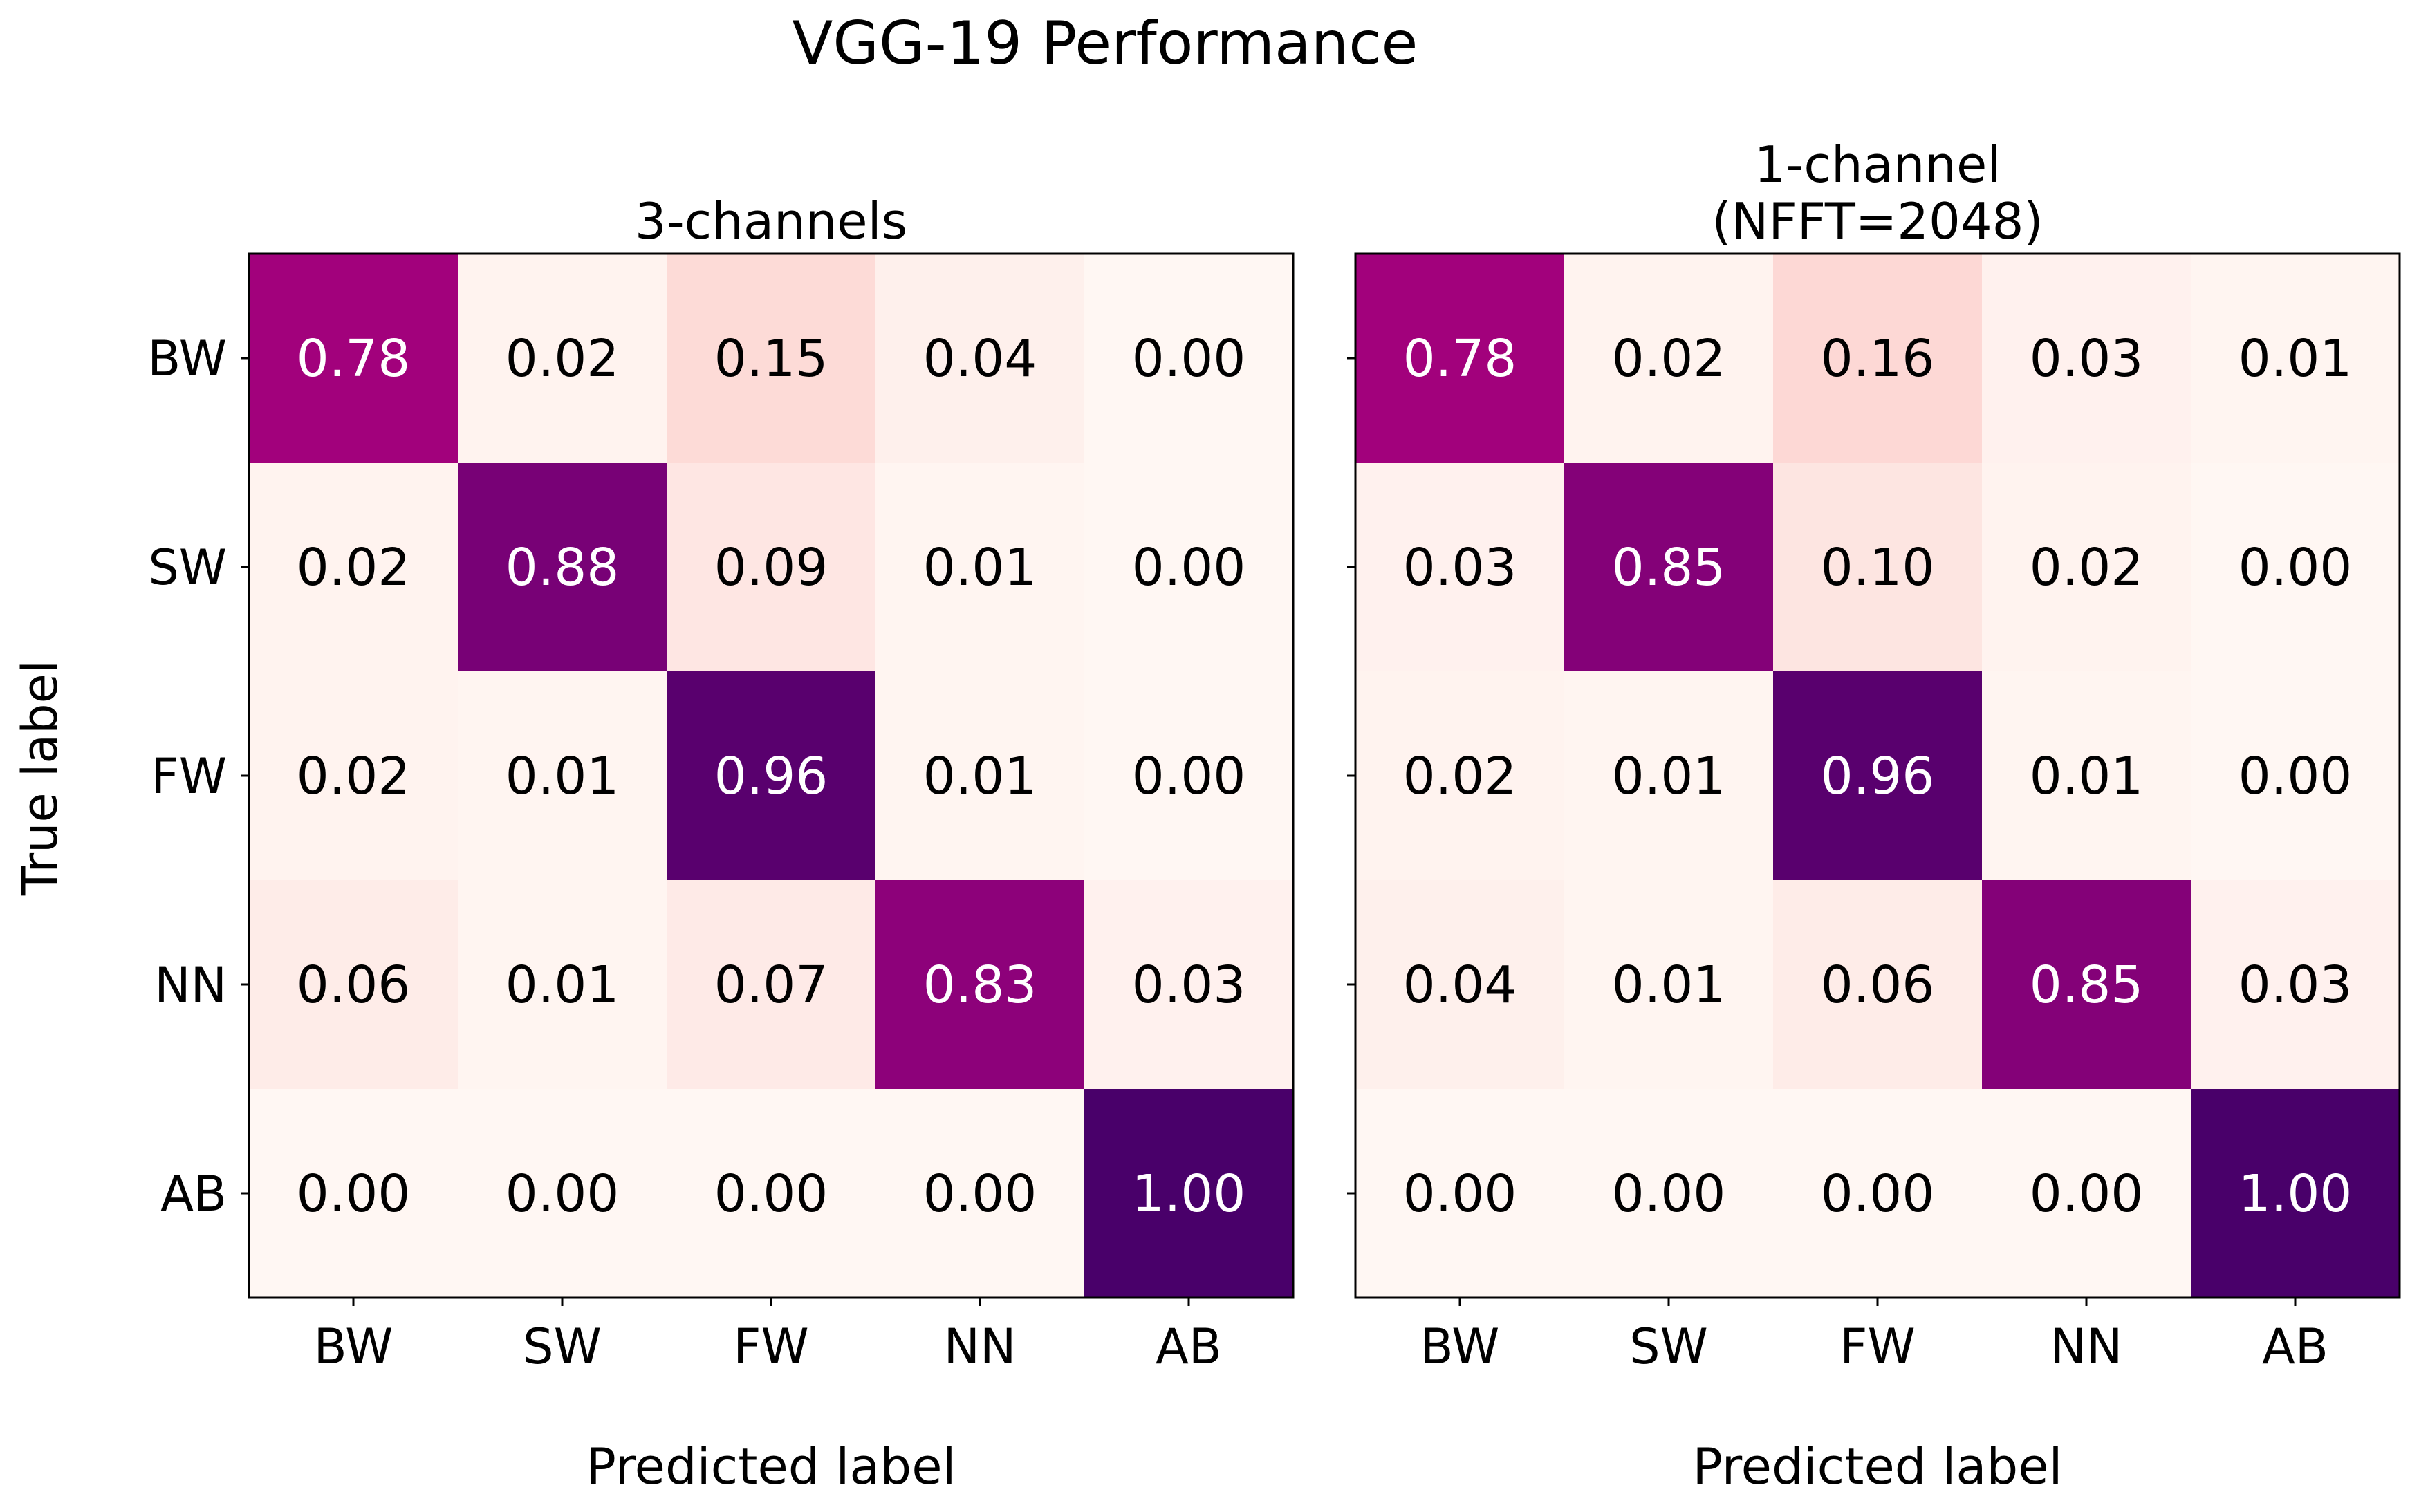 The image size is (2419, 1512). Describe the element at coordinates (771, 221) in the screenshot. I see `panel-title: 3-channels` at that location.